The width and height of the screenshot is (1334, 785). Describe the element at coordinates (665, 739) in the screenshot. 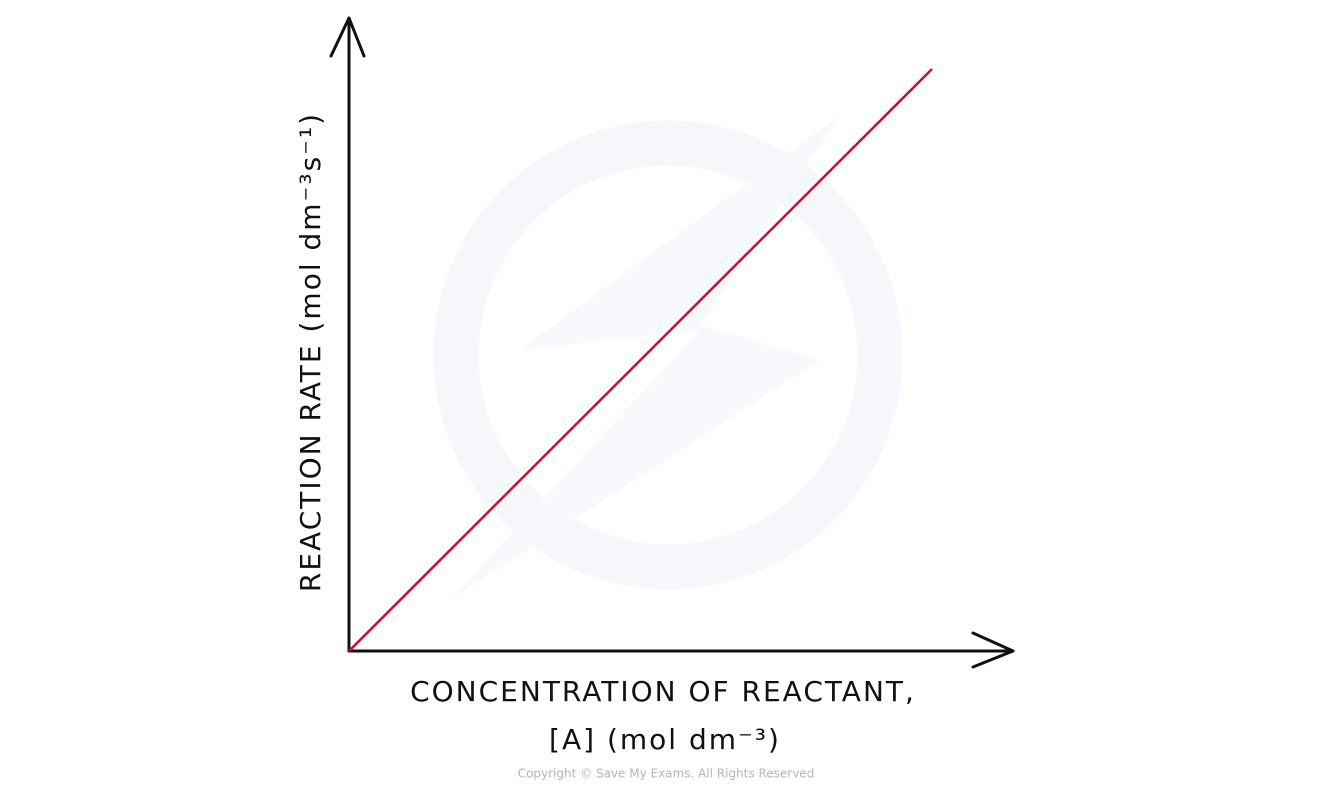

I see `x-axis-label: [A] (mol dm⁻³)` at that location.